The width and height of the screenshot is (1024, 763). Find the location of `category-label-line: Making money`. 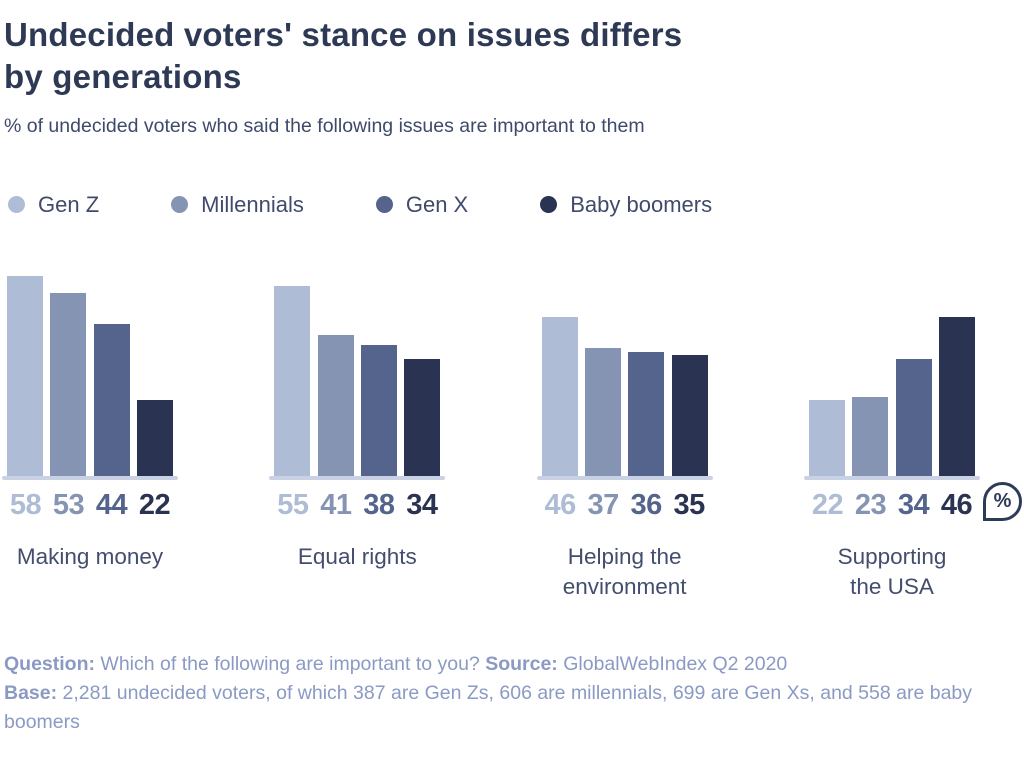

category-label-line: Making money is located at coordinates (90, 556).